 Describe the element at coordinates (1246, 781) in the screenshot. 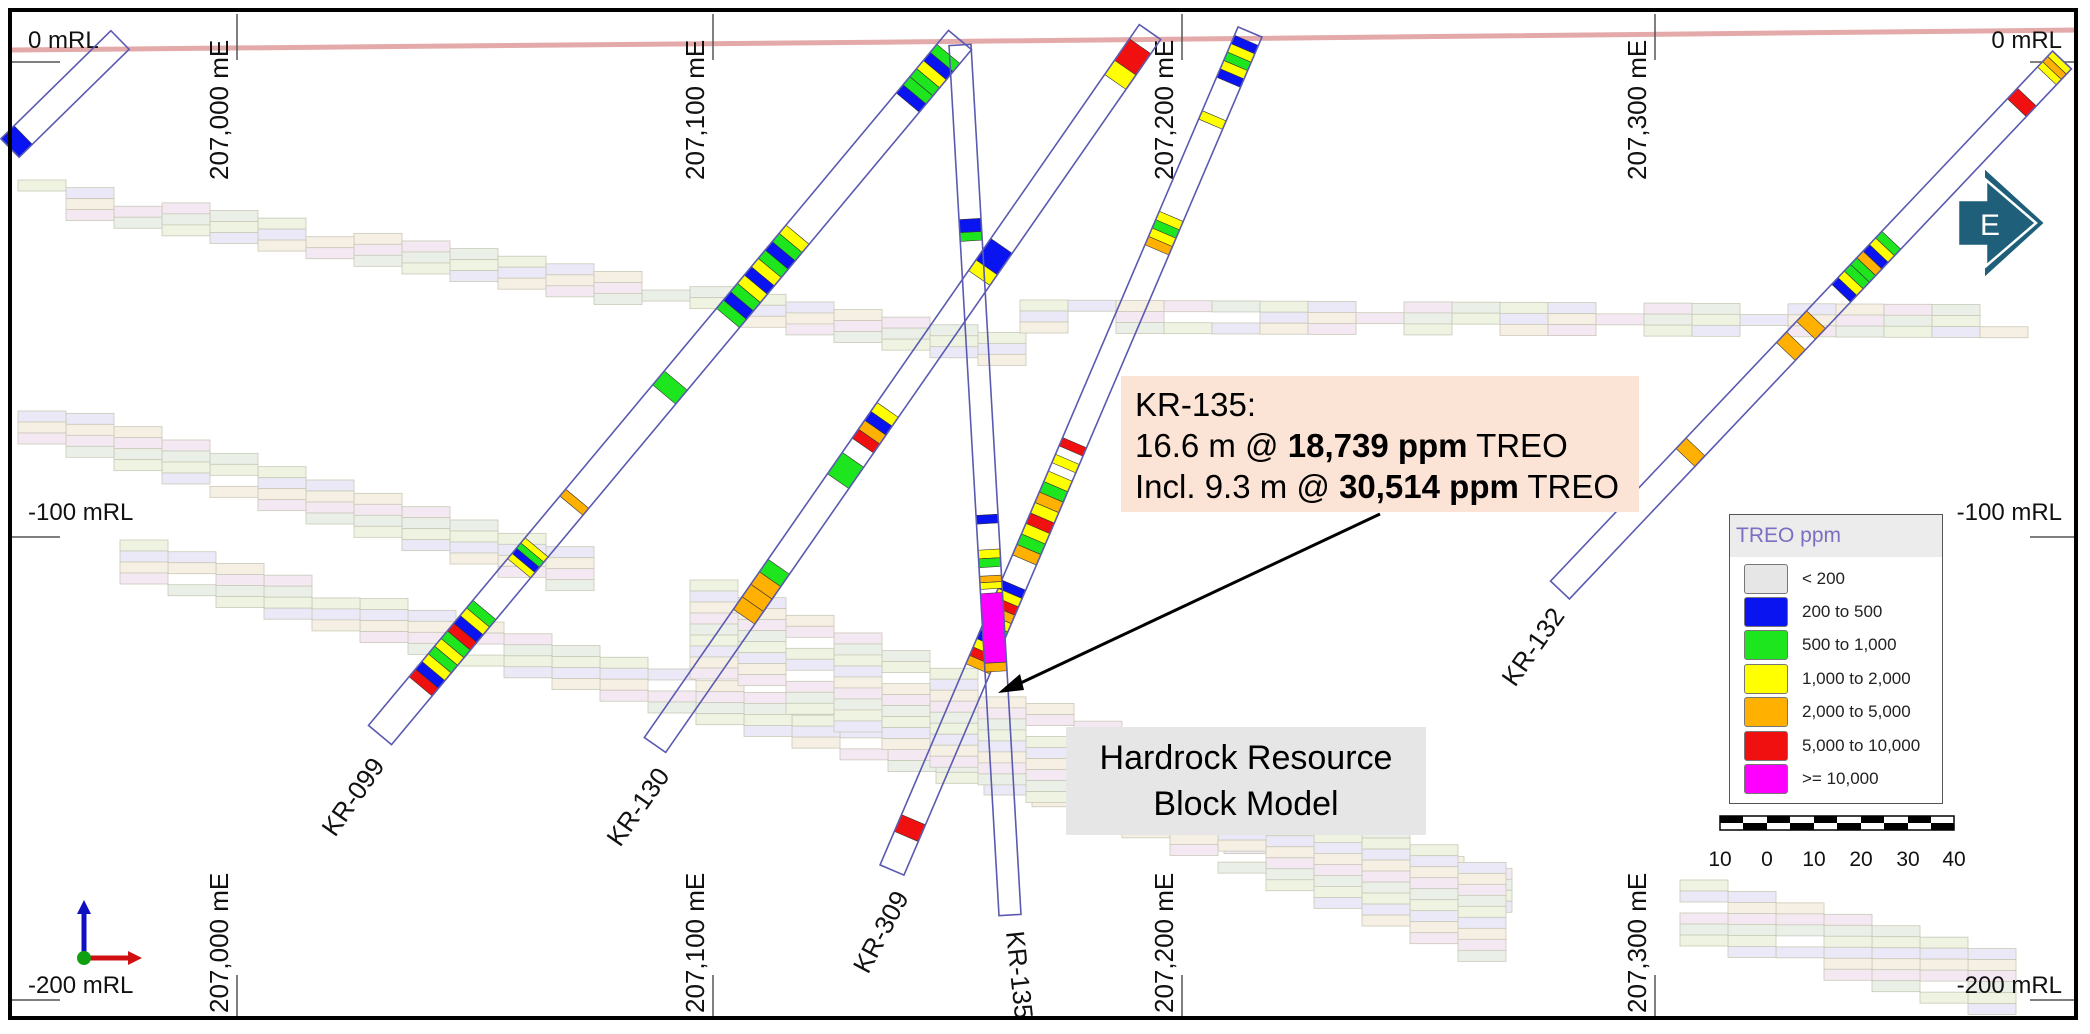

I see `block-model-label: Hardrock Resource Block Model` at that location.